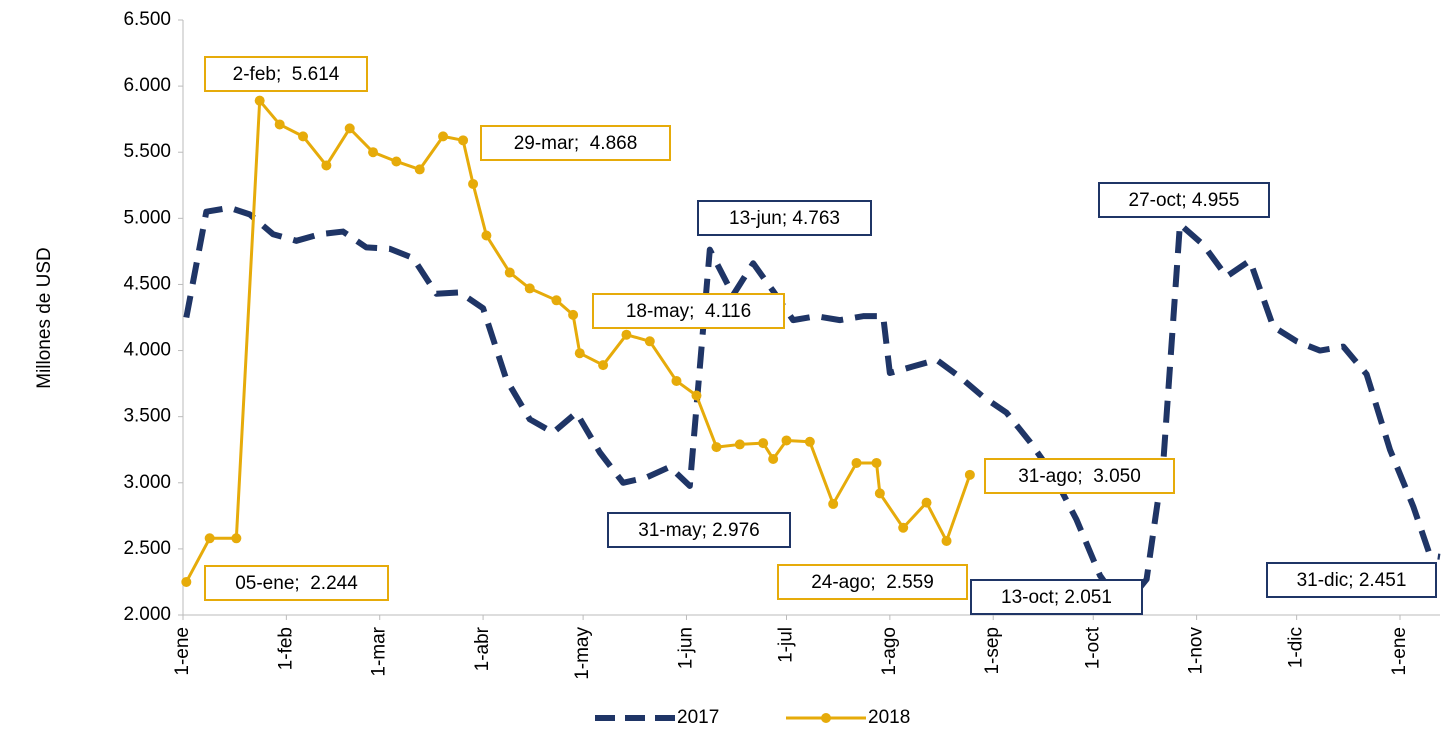  I want to click on legend-marker, so click(826, 718).